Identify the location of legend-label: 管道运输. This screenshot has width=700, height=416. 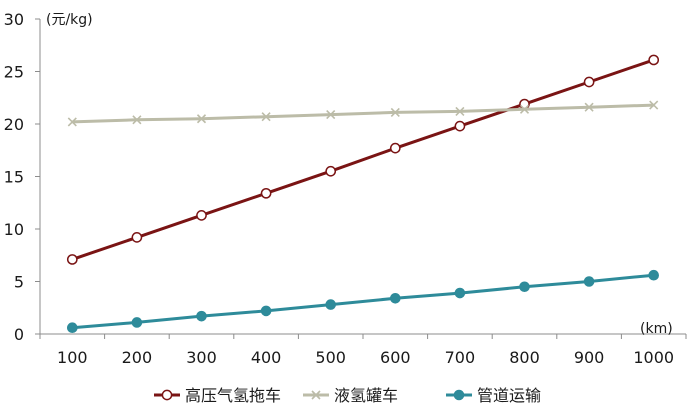
(509, 395).